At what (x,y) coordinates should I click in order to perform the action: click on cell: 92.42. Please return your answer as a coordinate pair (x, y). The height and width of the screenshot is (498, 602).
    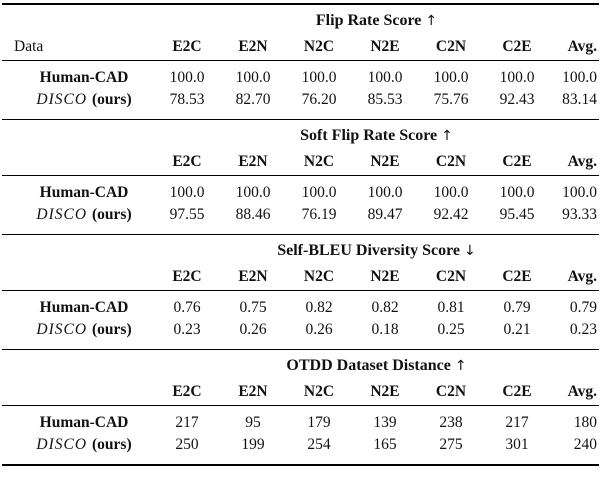
    Looking at the image, I should click on (451, 214).